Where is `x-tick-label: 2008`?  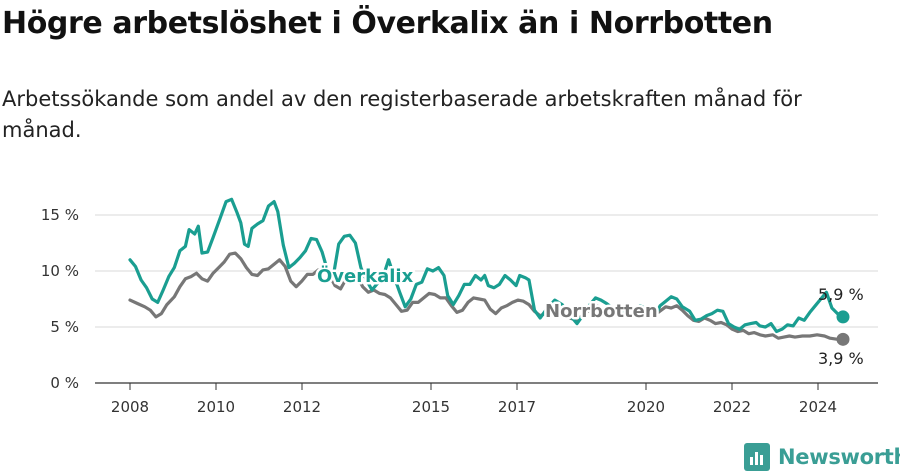
x-tick-label: 2008 is located at coordinates (130, 407).